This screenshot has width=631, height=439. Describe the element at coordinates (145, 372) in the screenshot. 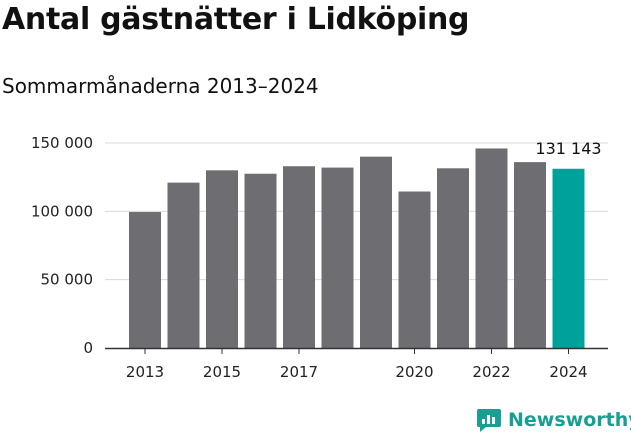

I see `x-tick-label: 2013` at that location.